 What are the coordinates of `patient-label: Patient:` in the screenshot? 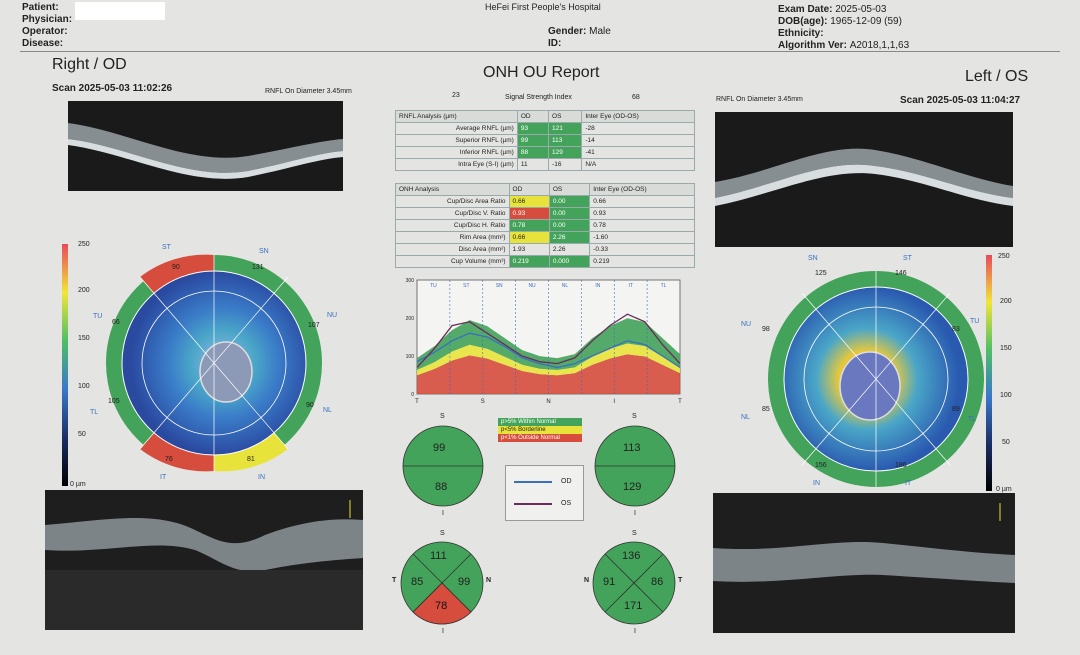 It's located at (40, 7).